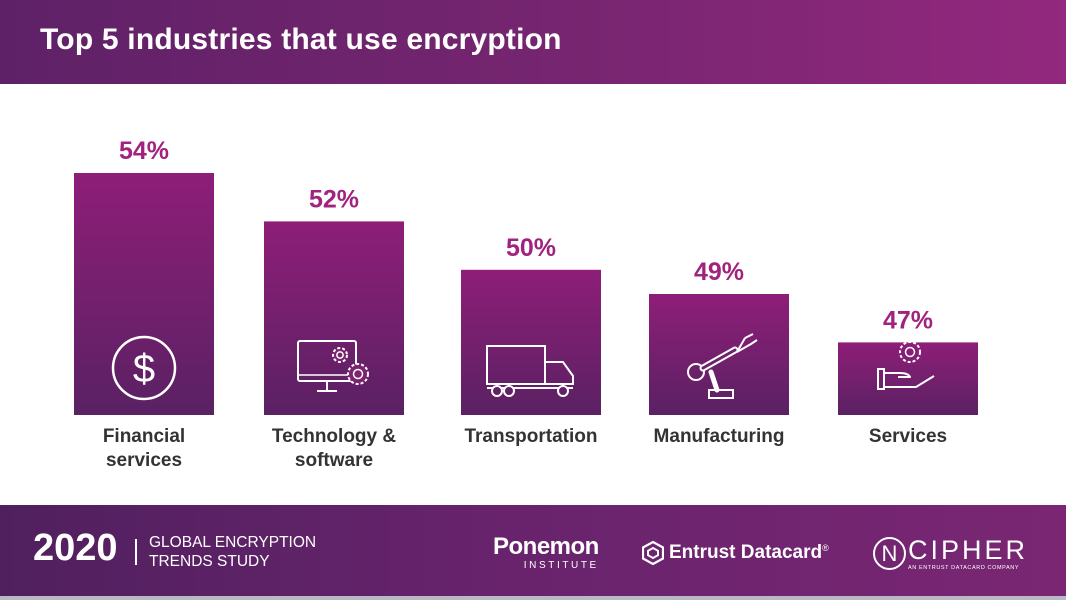 The image size is (1066, 600). Describe the element at coordinates (546, 546) in the screenshot. I see `ponemon-logo-name: Ponemon` at that location.